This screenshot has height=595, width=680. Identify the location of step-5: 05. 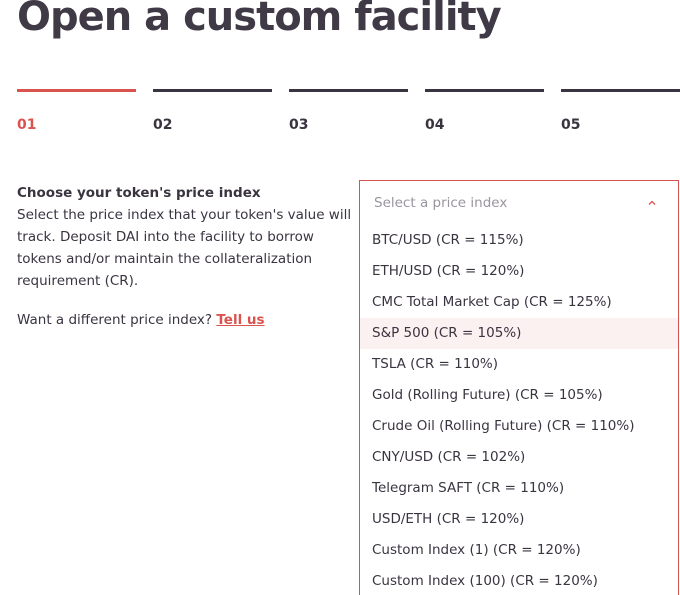
(620, 111).